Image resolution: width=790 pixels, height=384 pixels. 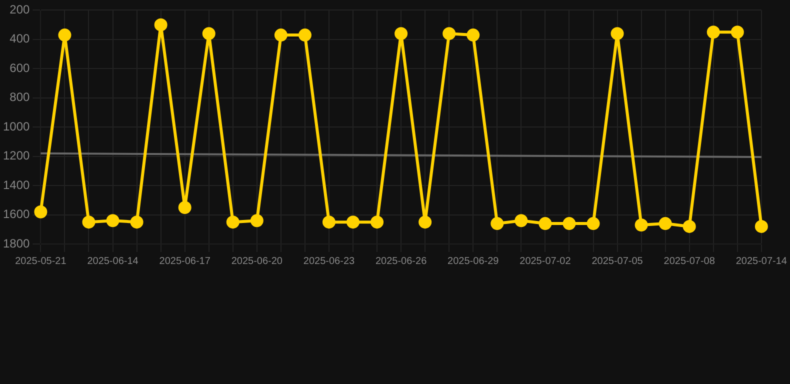 What do you see at coordinates (762, 261) in the screenshot?
I see `x-tick-label: 2025-07-14` at bounding box center [762, 261].